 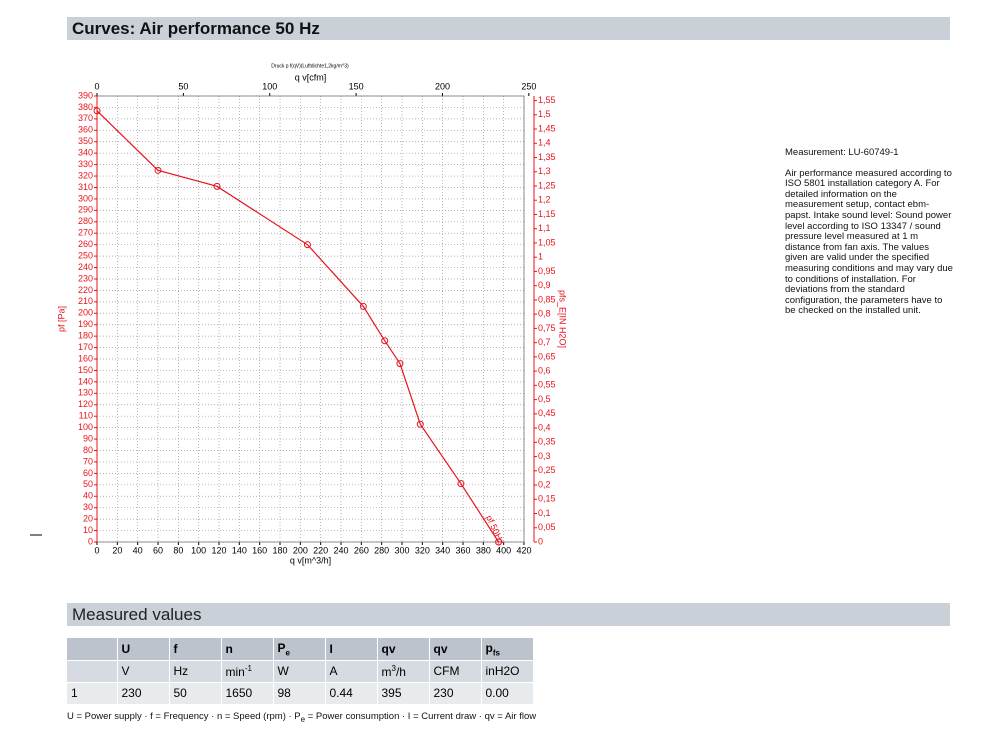 I want to click on table-cell: pfs, so click(x=507, y=649).